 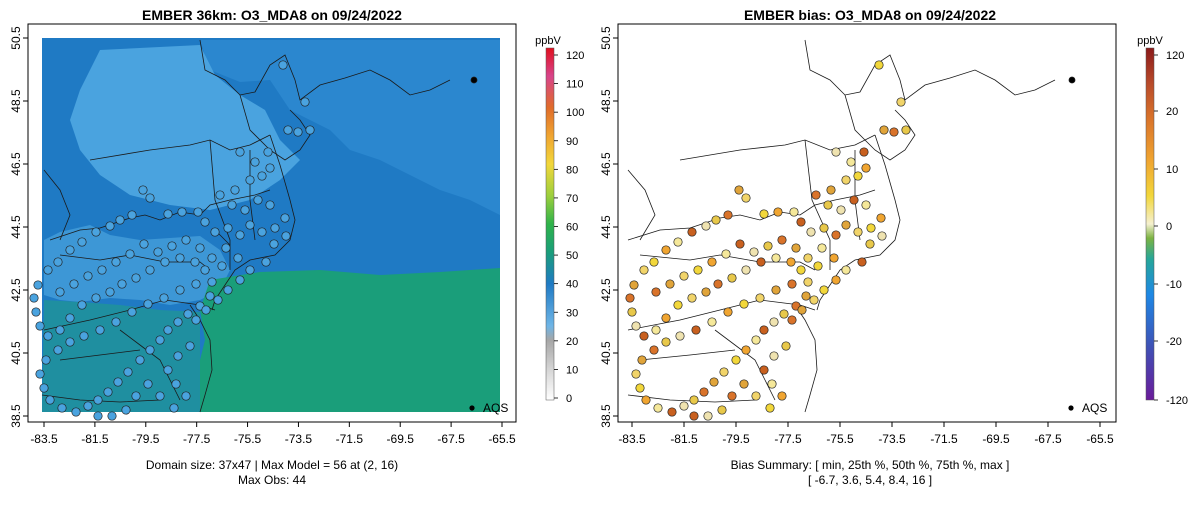 What do you see at coordinates (1150, 224) in the screenshot?
I see `right-colorbar` at bounding box center [1150, 224].